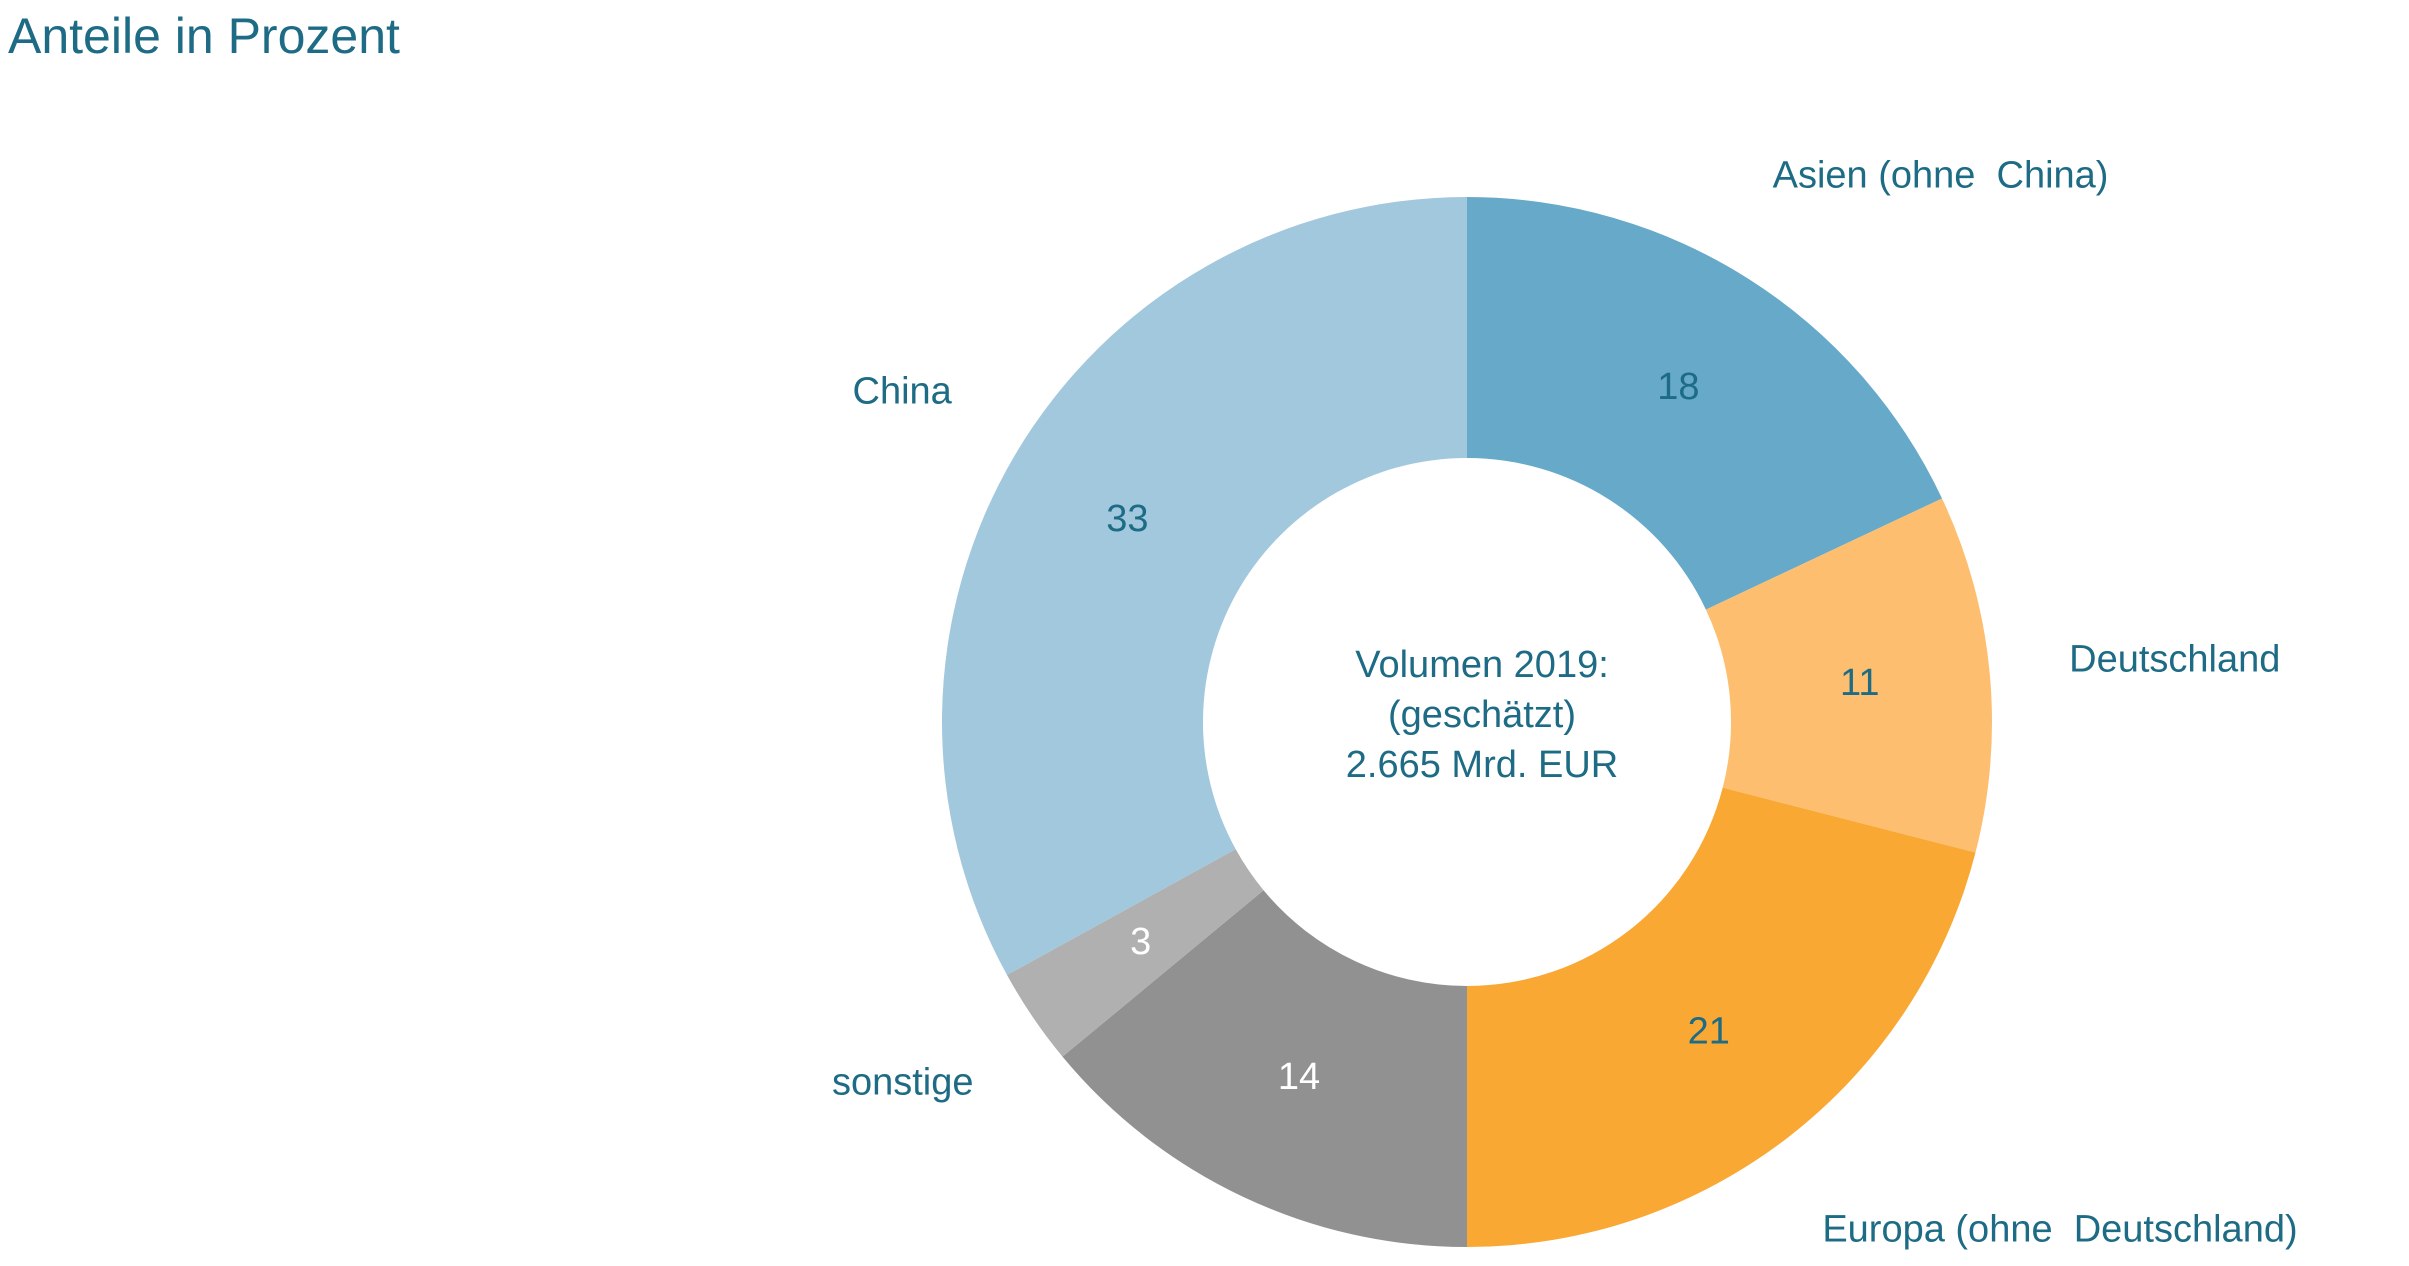 The height and width of the screenshot is (1266, 2409). I want to click on value-label: 18, so click(1678, 387).